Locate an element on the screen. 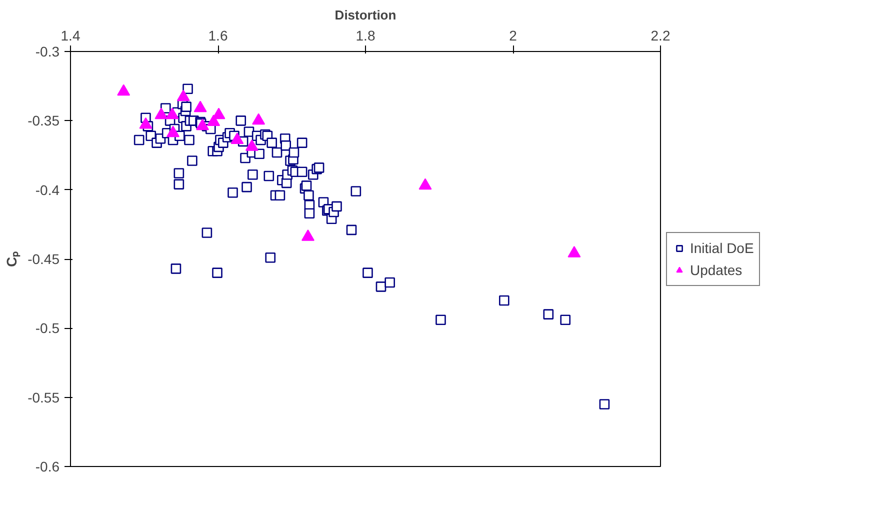 This screenshot has width=873, height=508. y-tick-label: -0.6 is located at coordinates (47, 466).